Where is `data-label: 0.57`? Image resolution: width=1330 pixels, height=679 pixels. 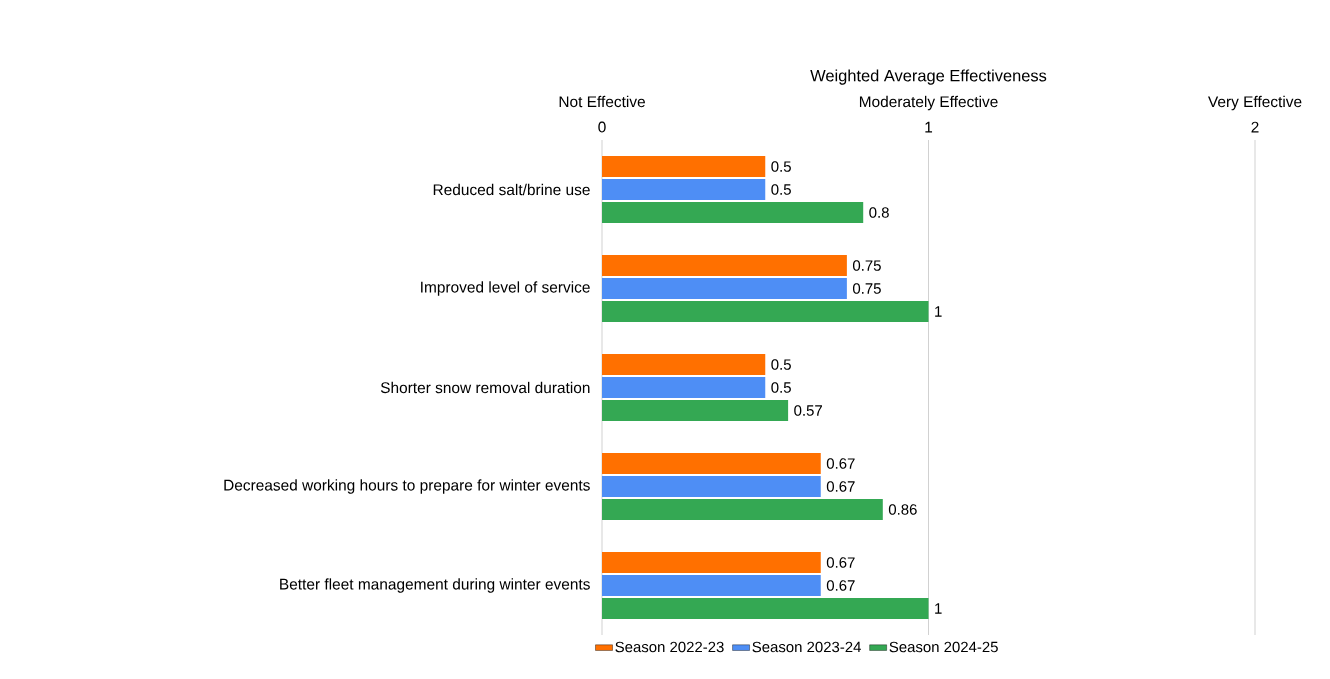
data-label: 0.57 is located at coordinates (808, 410).